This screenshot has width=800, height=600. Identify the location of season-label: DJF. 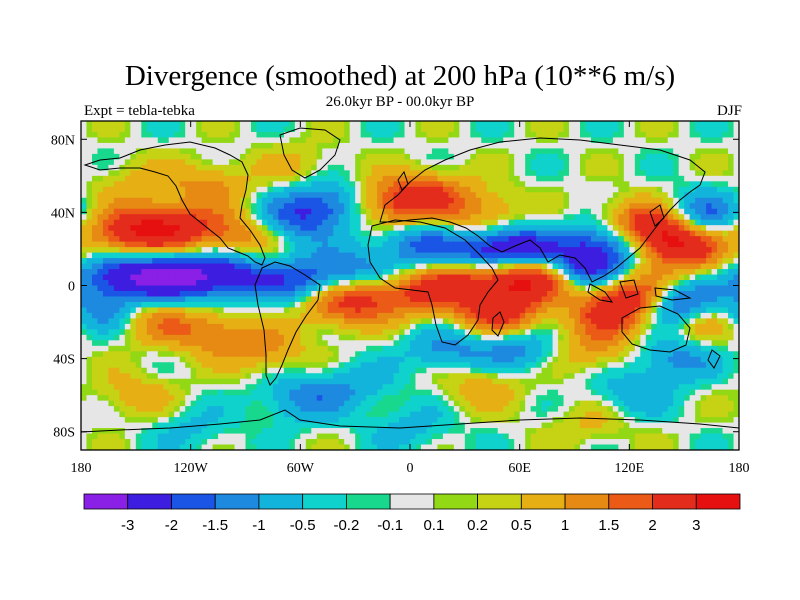
(729, 111).